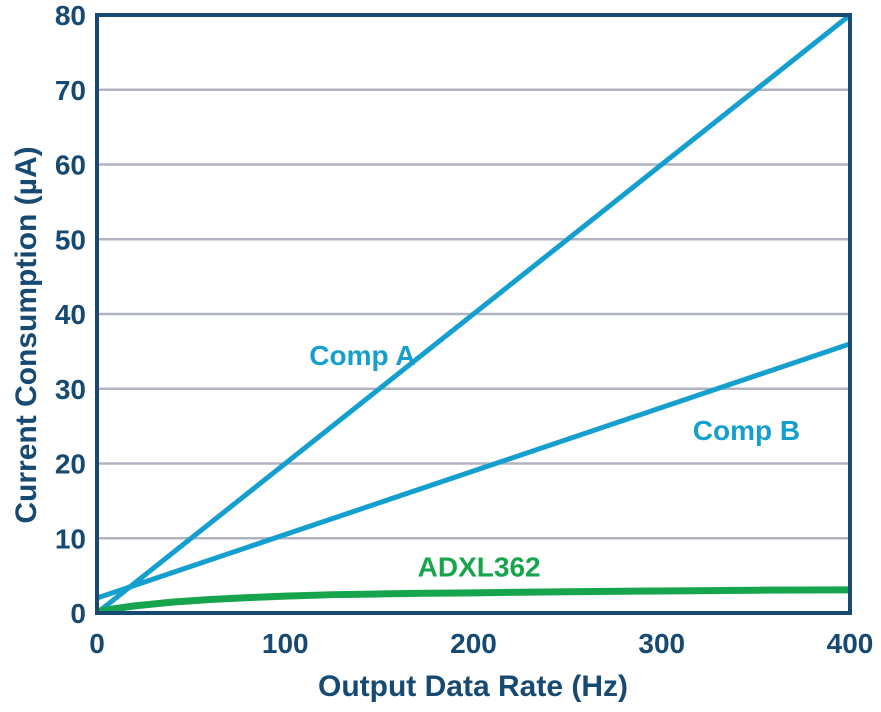  What do you see at coordinates (850, 643) in the screenshot?
I see `x-tick-label-400: 400` at bounding box center [850, 643].